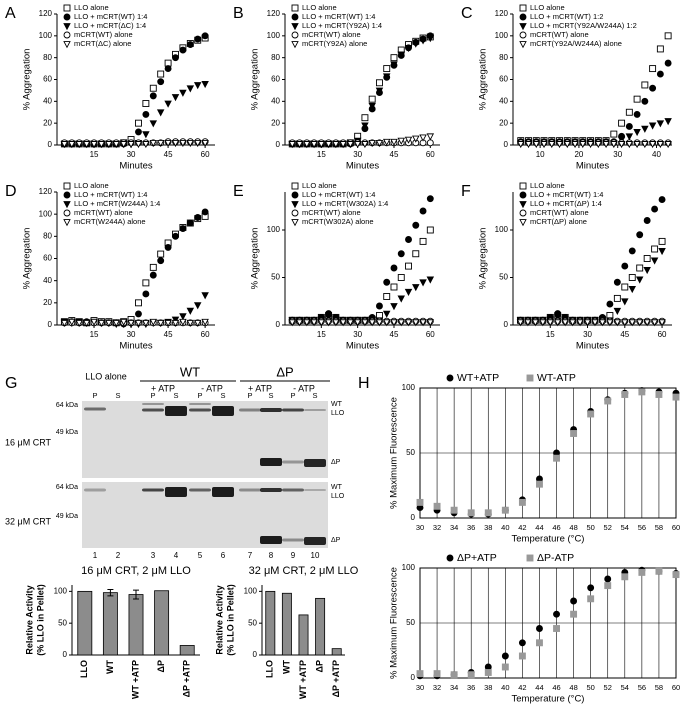 The width and height of the screenshot is (685, 704). Describe the element at coordinates (270, 395) in the screenshot. I see `gel-label: S` at that location.